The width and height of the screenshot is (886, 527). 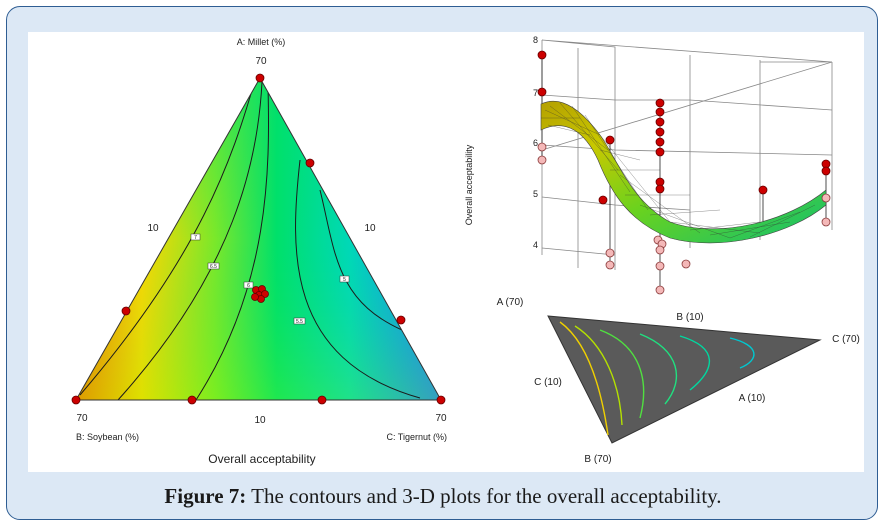 I want to click on vertex-a-value: 70, so click(x=261, y=61).